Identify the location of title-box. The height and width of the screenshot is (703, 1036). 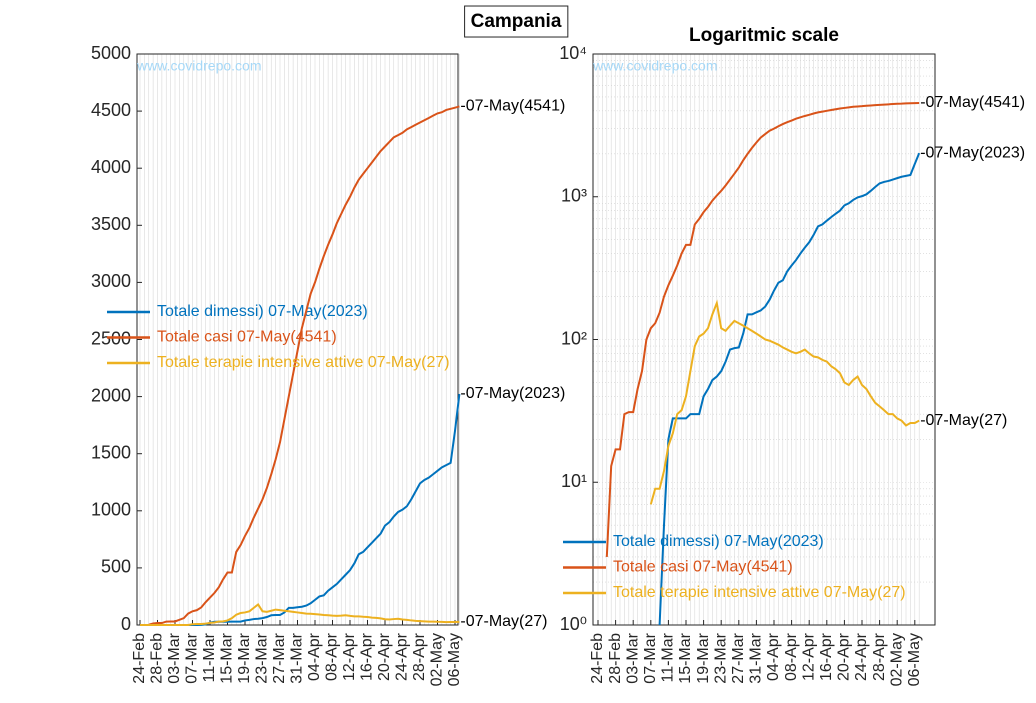
(516, 21).